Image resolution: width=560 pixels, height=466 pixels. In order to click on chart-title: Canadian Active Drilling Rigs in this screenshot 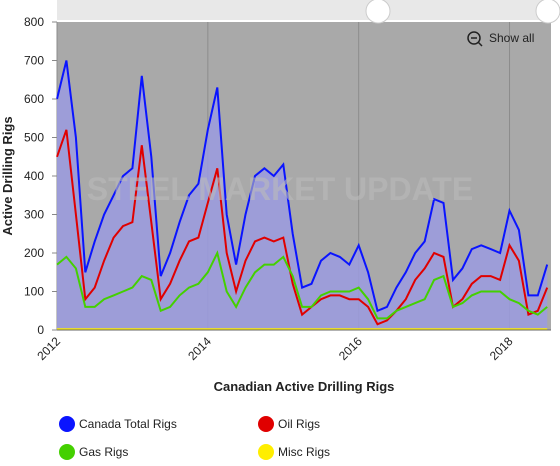, I will do `click(304, 386)`.